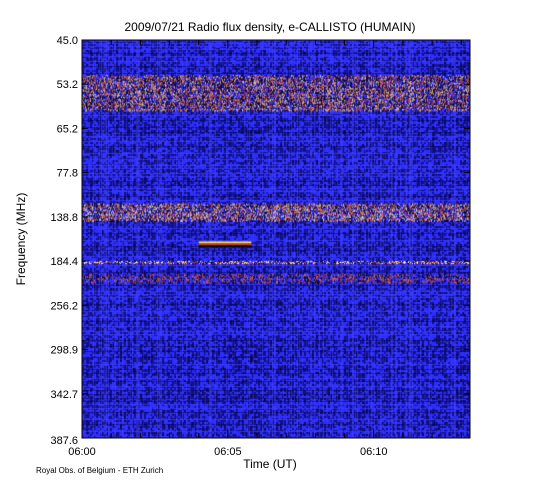  What do you see at coordinates (67, 85) in the screenshot?
I see `y-tick-label: 53.2` at bounding box center [67, 85].